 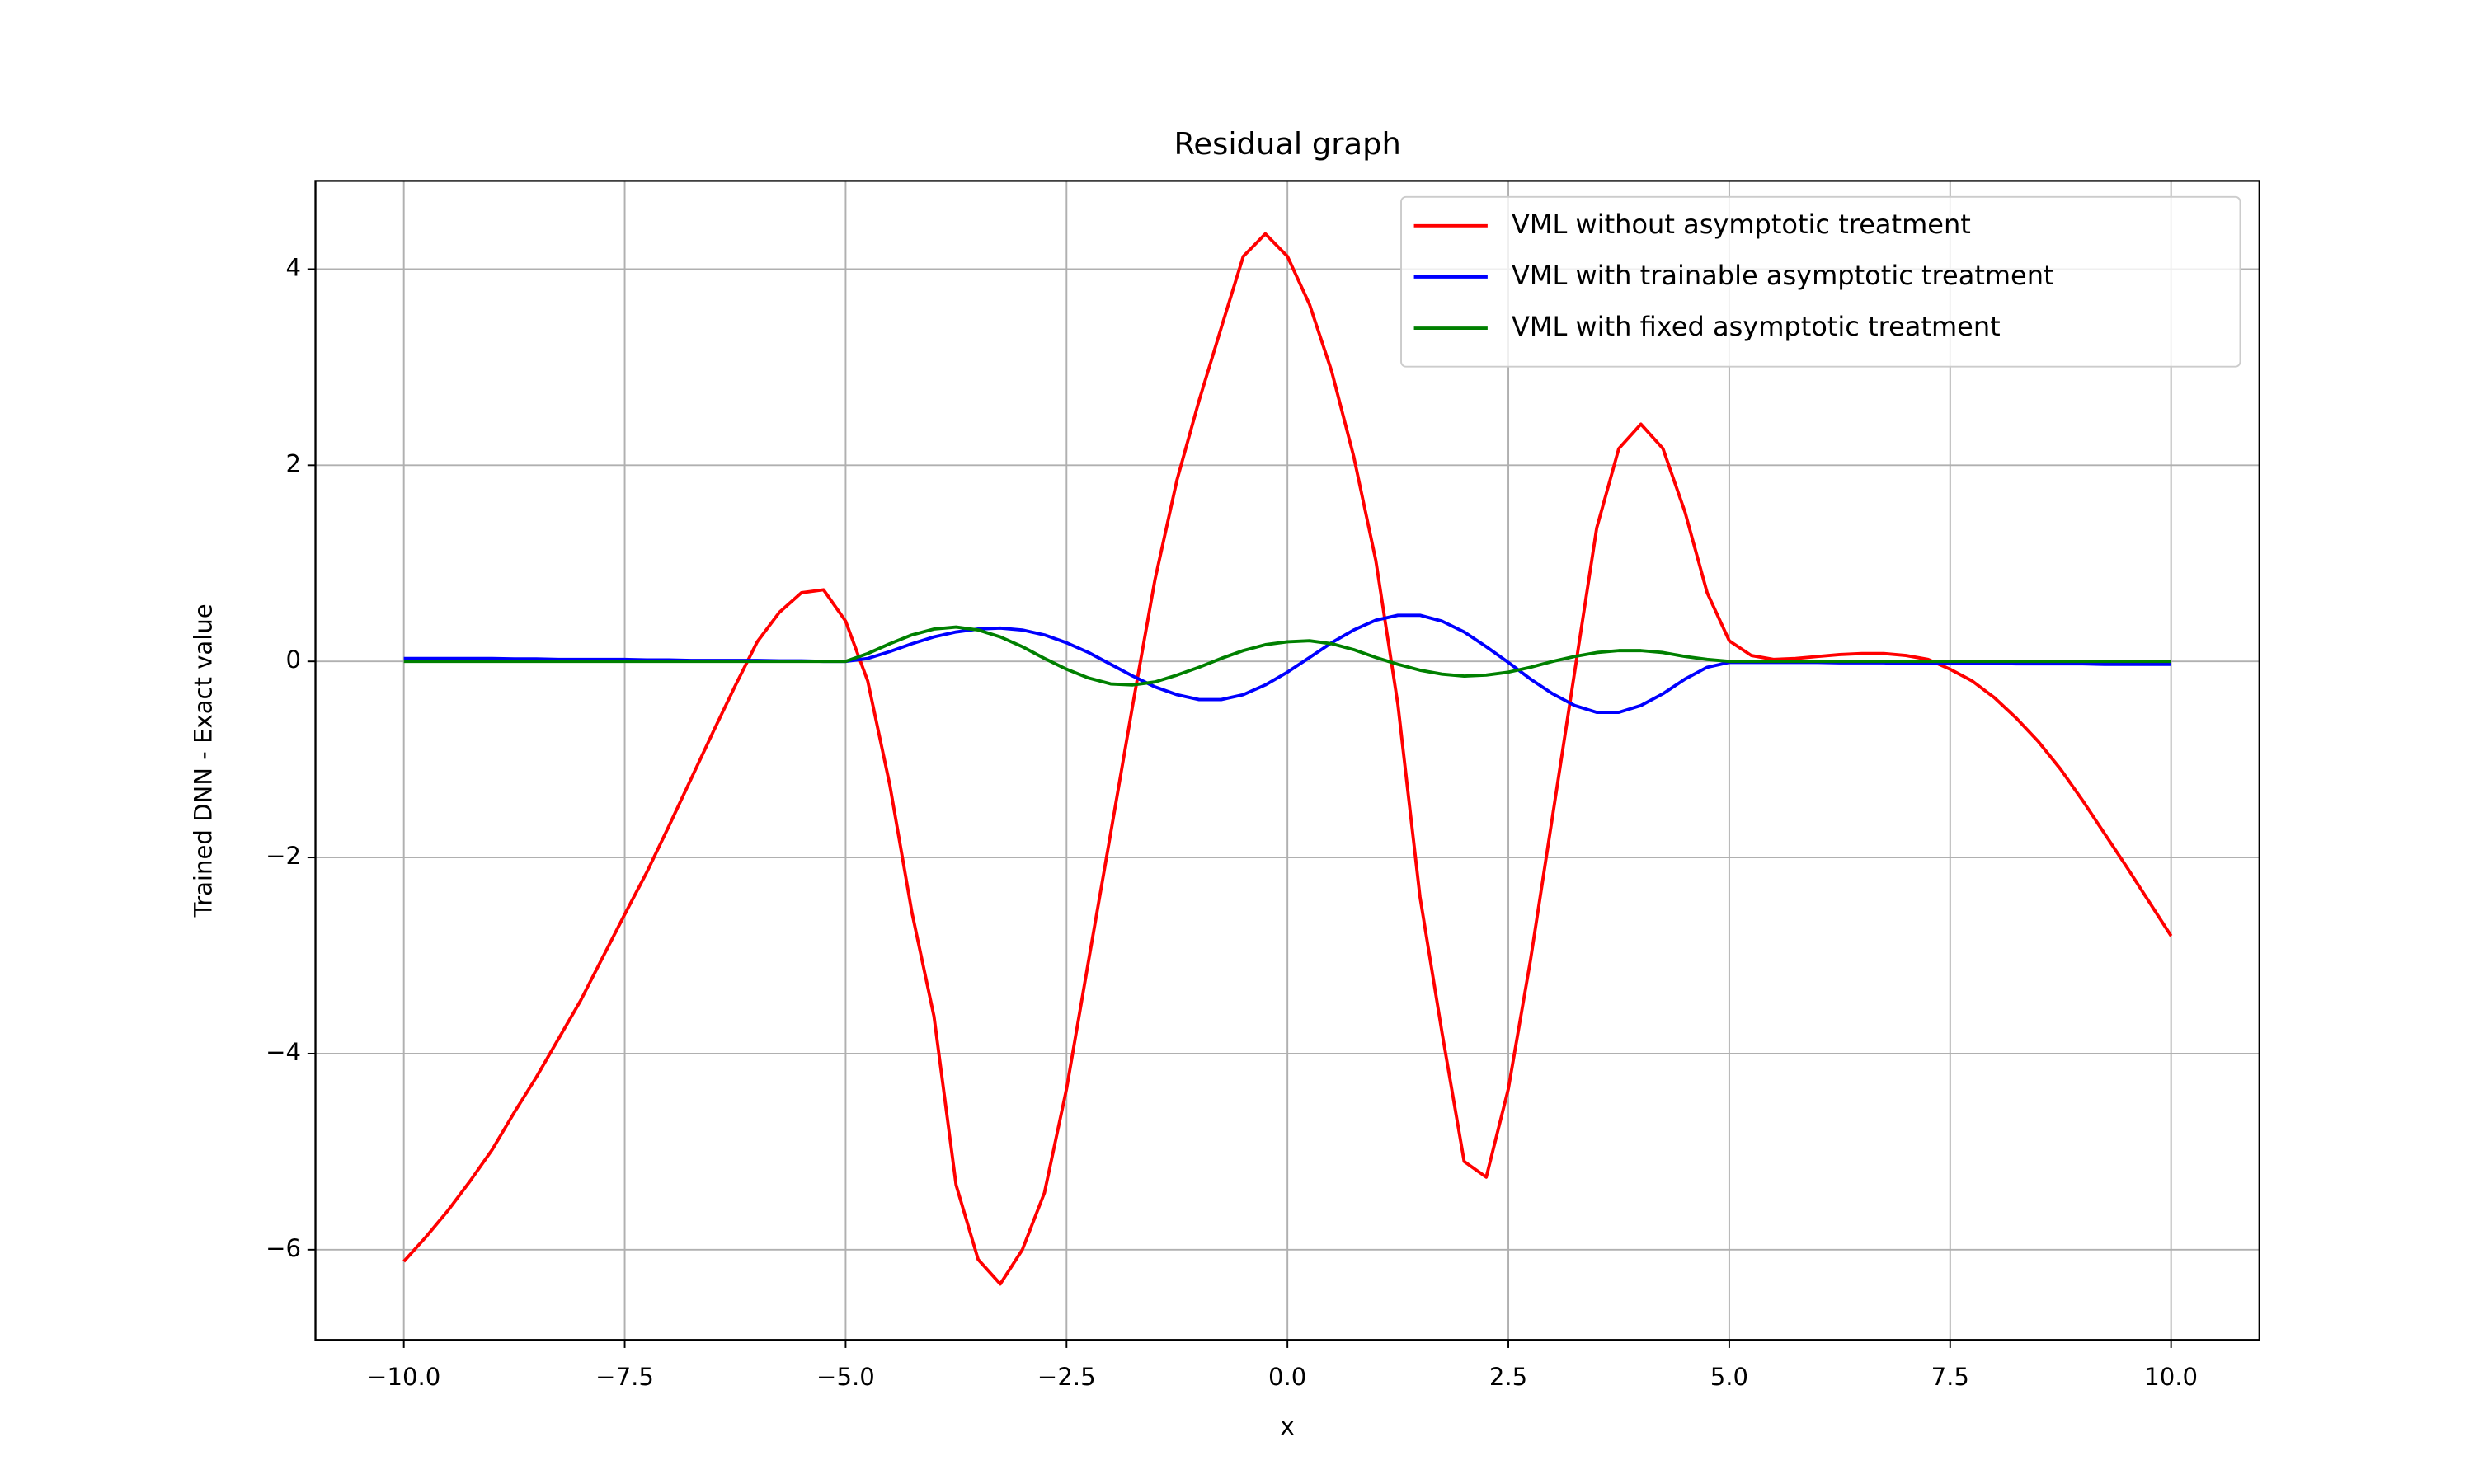 What do you see at coordinates (1729, 1377) in the screenshot?
I see `x-tick-label: 5.0` at bounding box center [1729, 1377].